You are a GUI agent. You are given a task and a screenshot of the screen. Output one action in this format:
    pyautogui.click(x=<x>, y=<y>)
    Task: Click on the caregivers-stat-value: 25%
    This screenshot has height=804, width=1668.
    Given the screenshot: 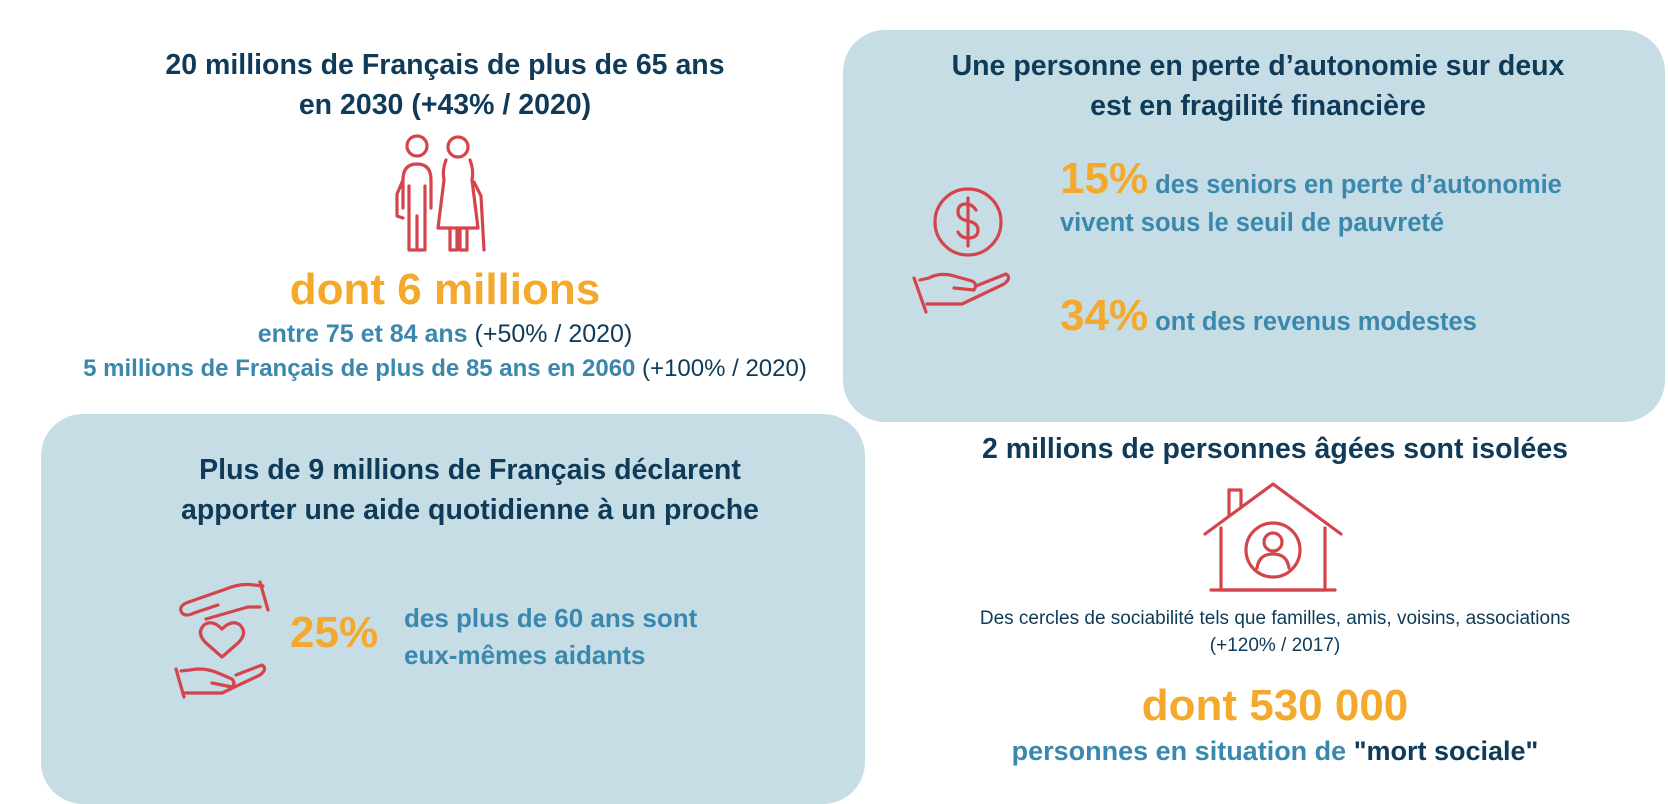 What is the action you would take?
    pyautogui.click(x=334, y=632)
    